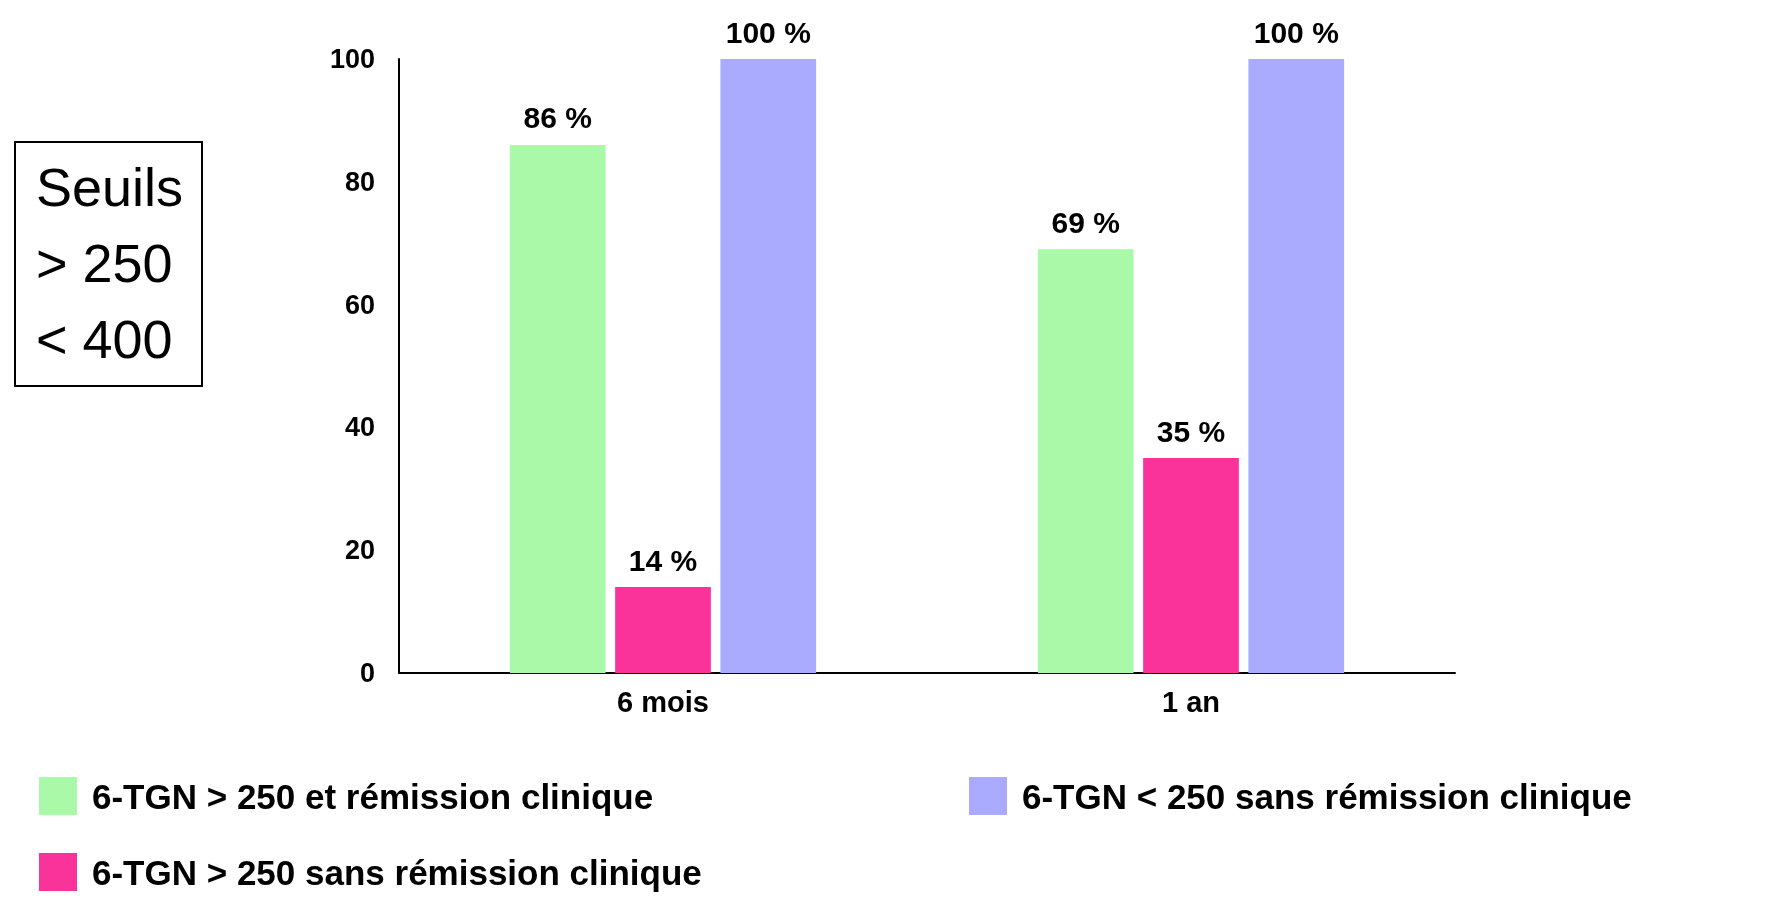 This screenshot has width=1789, height=905. I want to click on y-tick-label: 20, so click(359, 550).